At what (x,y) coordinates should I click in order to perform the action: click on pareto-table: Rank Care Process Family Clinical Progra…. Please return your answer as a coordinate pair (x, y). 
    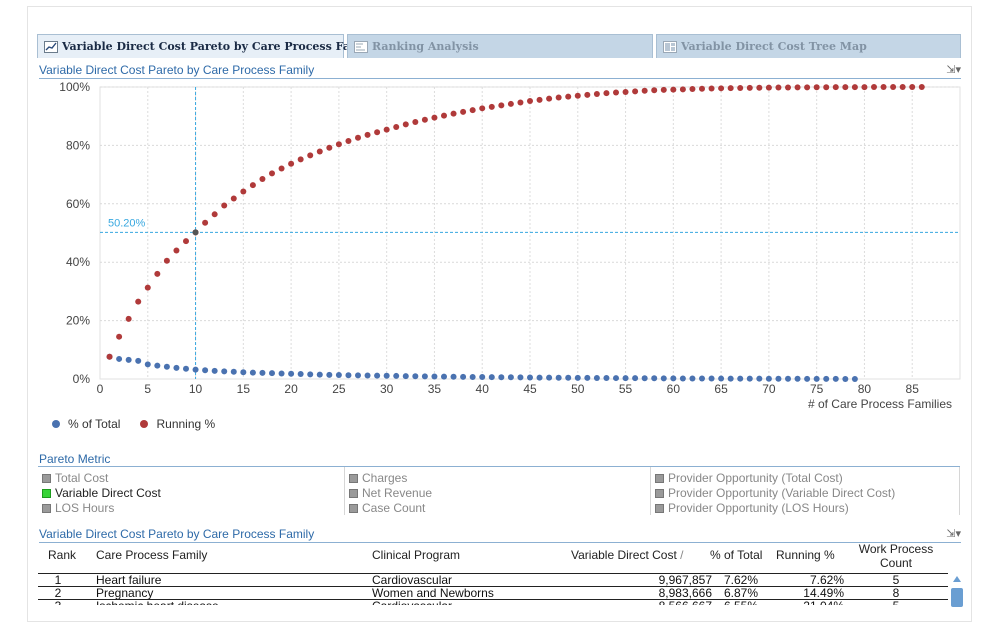
    Looking at the image, I should click on (493, 573).